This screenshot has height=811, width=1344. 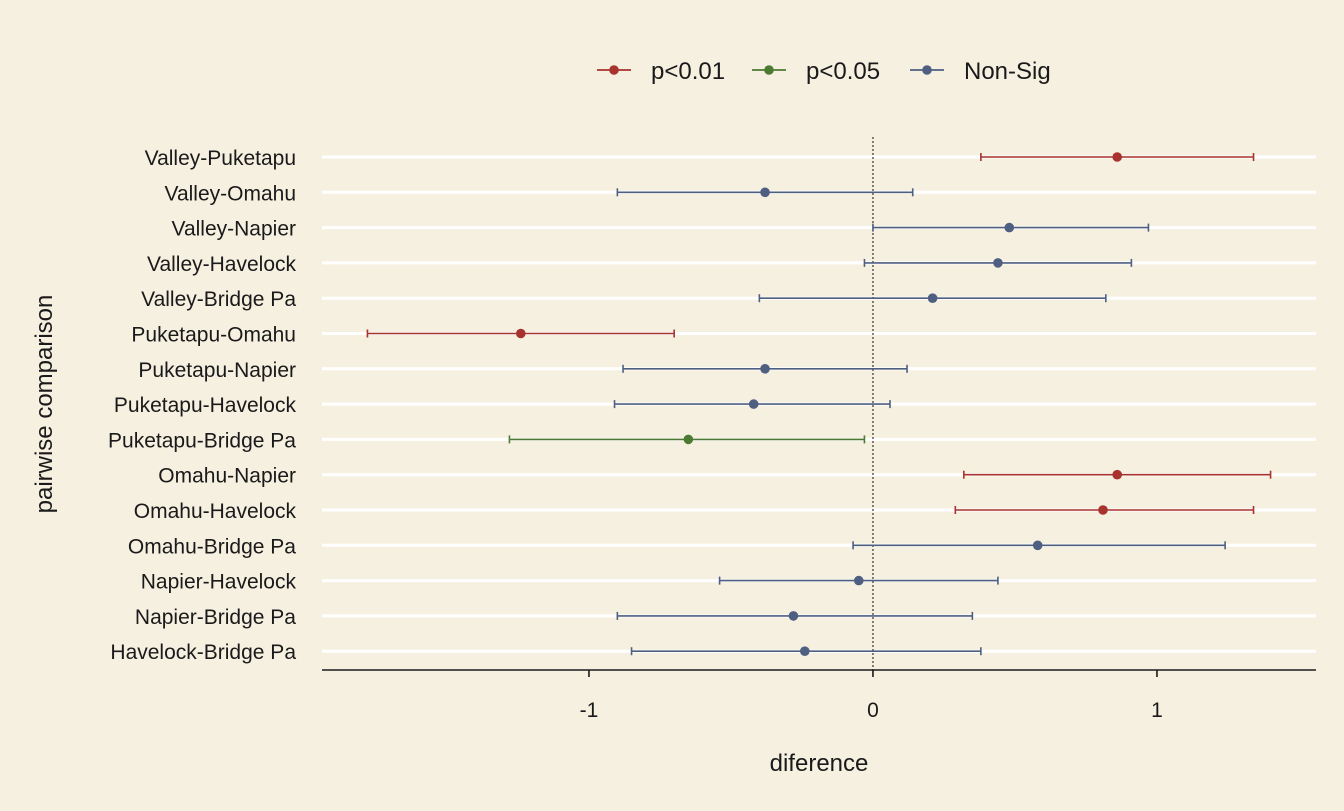 I want to click on y-tick-label: Napier-Havelock, so click(x=219, y=582).